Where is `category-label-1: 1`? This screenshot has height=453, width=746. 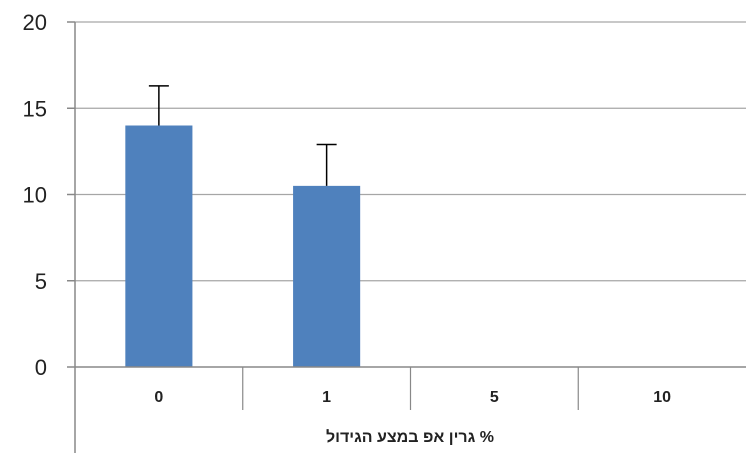
category-label-1: 1 is located at coordinates (326, 397).